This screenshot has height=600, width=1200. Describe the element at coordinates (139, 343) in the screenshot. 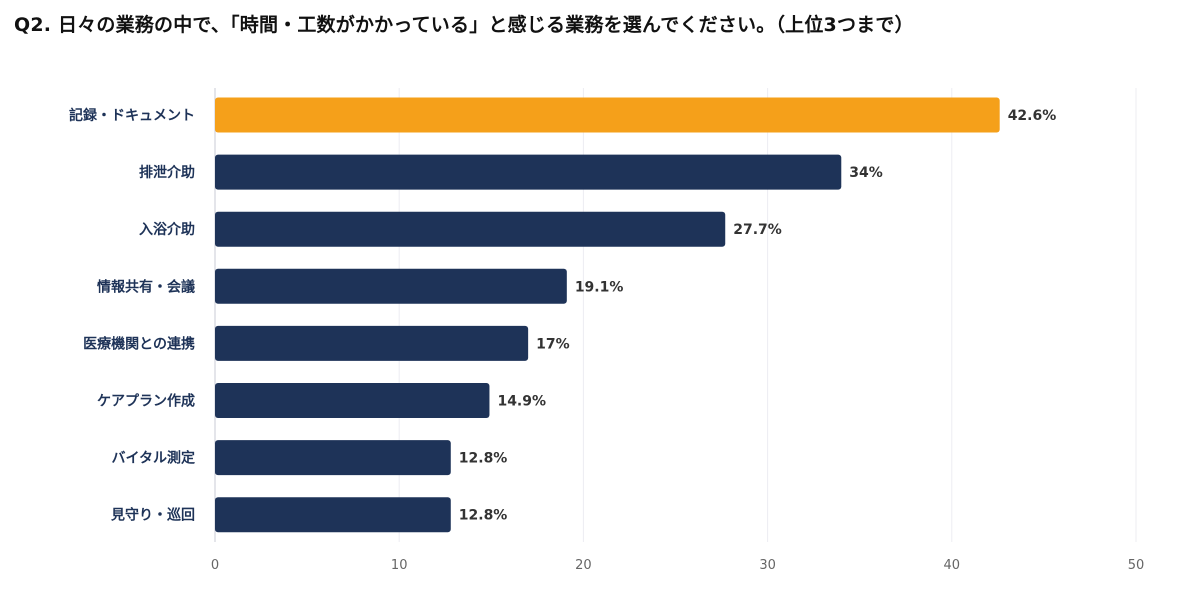

I see `category-label: 医療機関との連携` at that location.